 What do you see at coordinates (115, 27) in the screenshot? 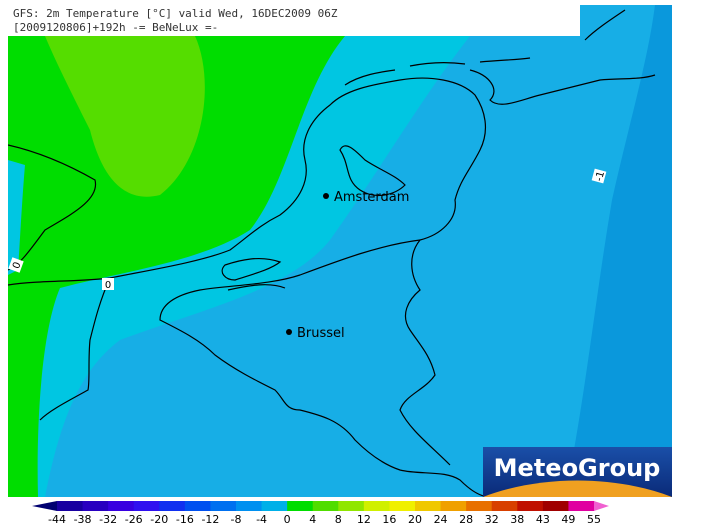
I see `header-line: [2009120806]+192h -= BeNeLux =-` at bounding box center [115, 27].